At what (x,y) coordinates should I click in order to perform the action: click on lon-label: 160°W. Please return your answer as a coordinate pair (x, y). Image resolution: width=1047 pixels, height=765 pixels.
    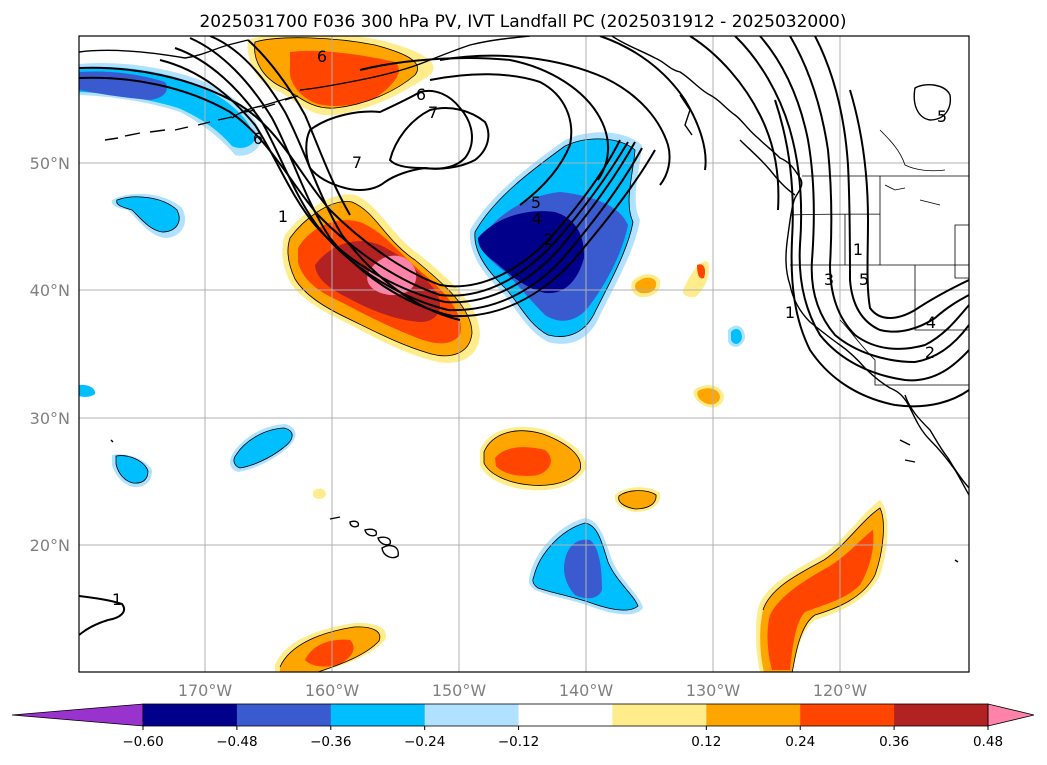
    Looking at the image, I should click on (332, 690).